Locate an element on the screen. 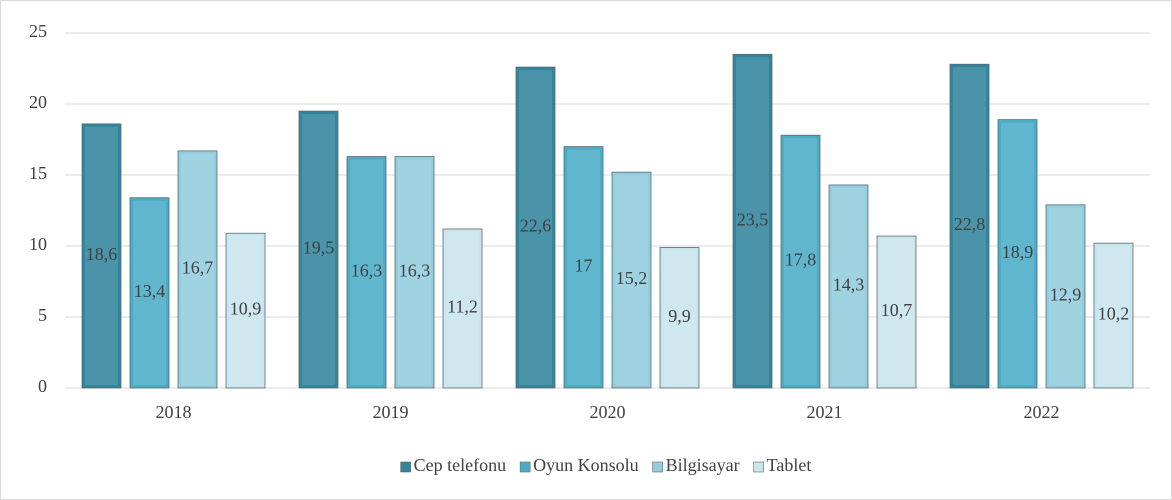  data-label: 9,9 is located at coordinates (679, 316).